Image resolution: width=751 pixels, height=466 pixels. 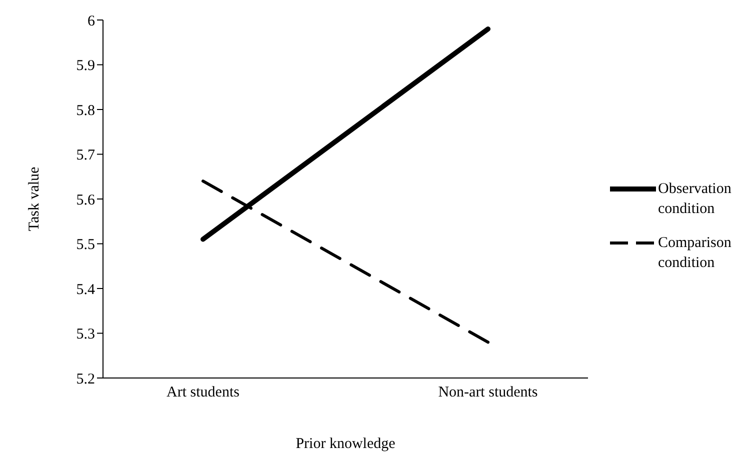 I want to click on x-axis-title: Prior knowledge, so click(x=346, y=444).